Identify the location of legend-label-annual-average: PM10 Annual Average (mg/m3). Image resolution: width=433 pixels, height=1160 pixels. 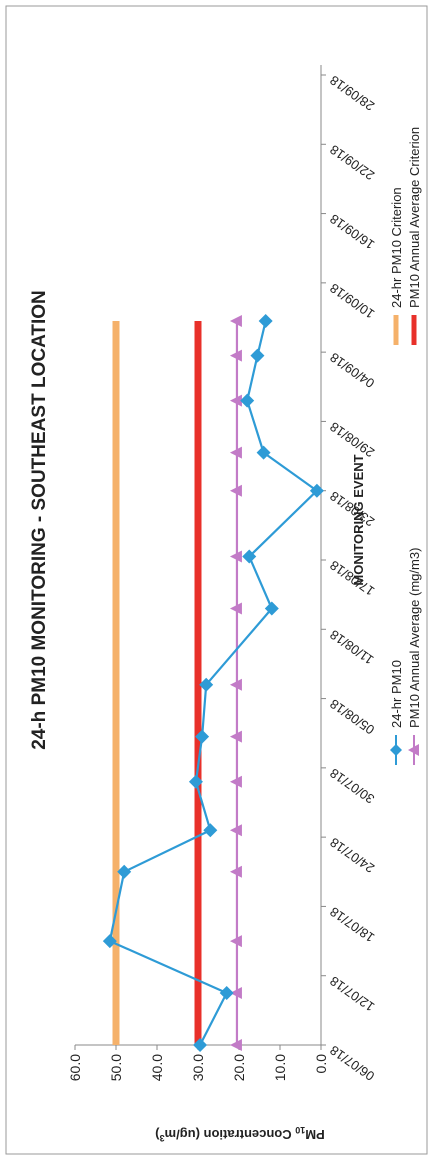
(414, 638).